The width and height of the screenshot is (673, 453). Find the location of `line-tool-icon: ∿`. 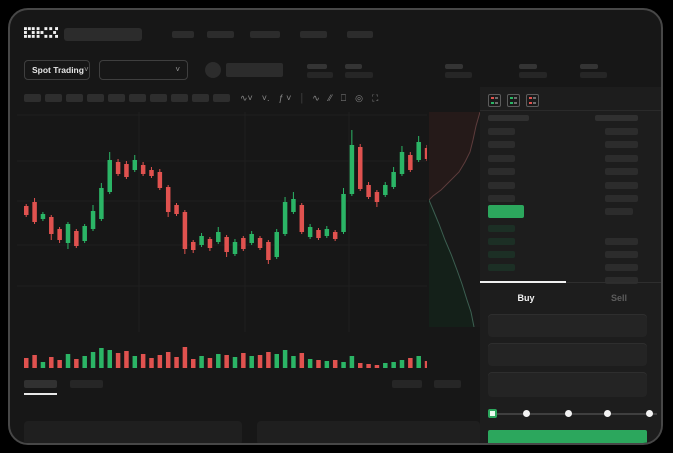

line-tool-icon: ∿ is located at coordinates (316, 97).